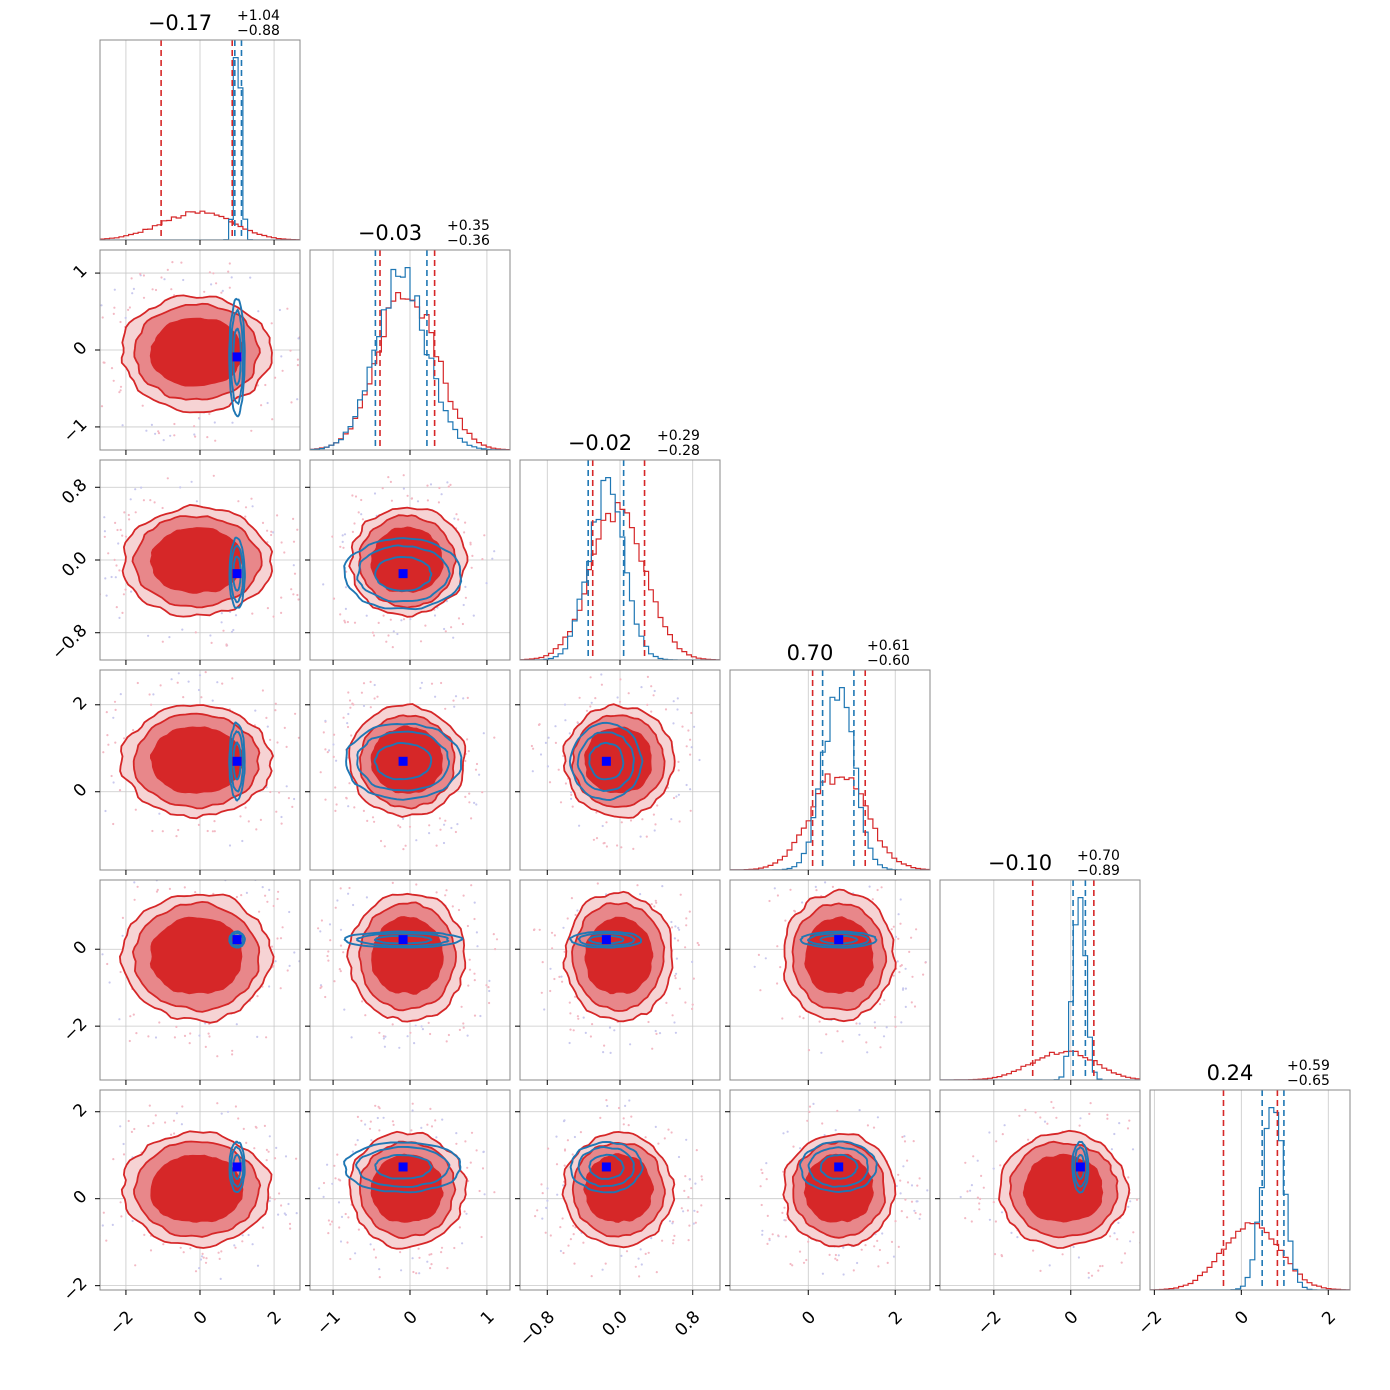 The height and width of the screenshot is (1390, 1390). I want to click on contour-red-inner, so click(619, 1188).